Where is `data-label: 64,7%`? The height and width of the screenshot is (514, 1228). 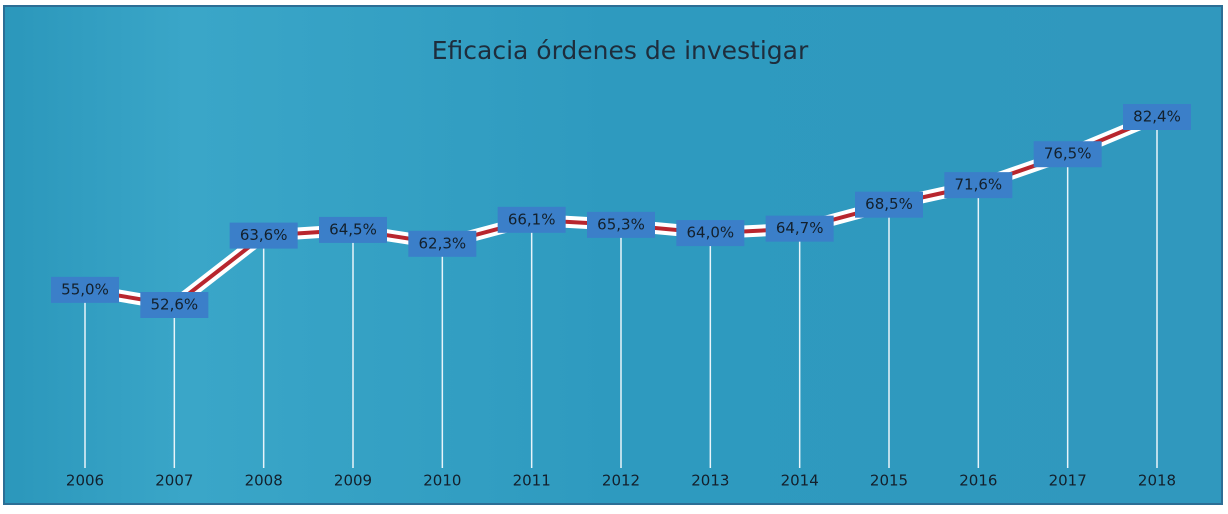
data-label: 64,7% is located at coordinates (800, 228).